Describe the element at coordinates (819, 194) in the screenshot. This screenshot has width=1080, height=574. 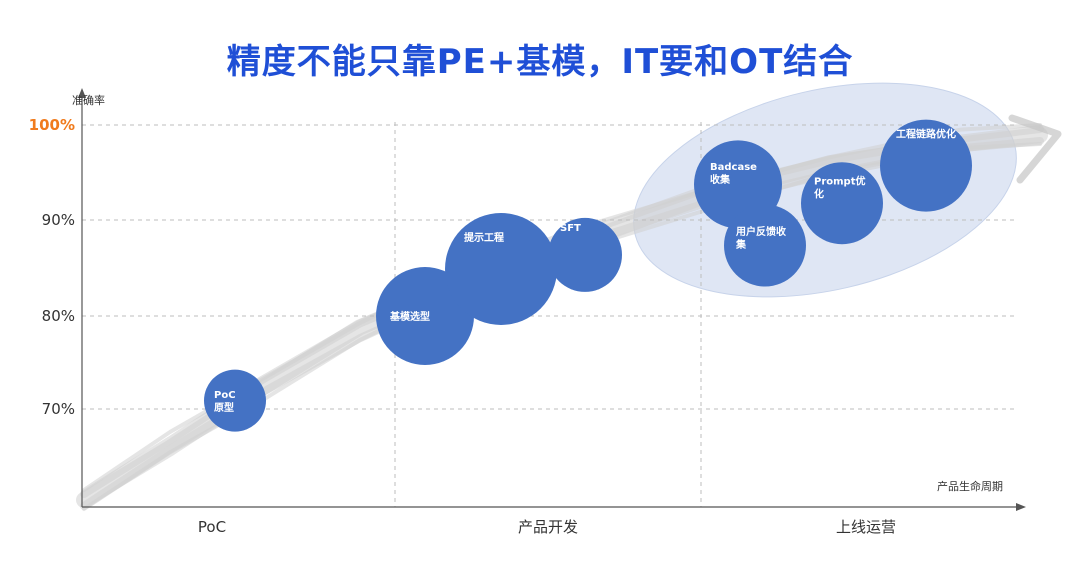
I see `bubble-label: 化` at that location.